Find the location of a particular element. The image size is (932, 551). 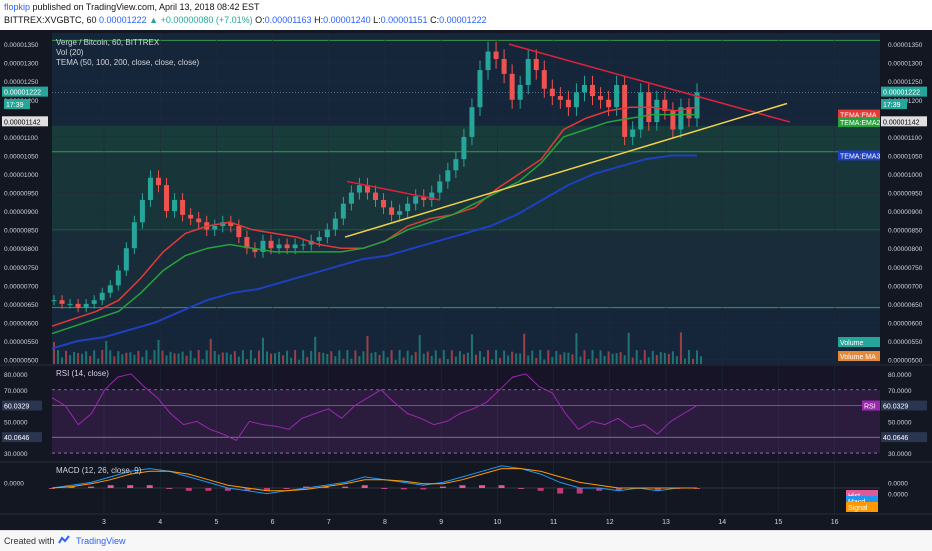

x-tick-label: 4 is located at coordinates (160, 522).